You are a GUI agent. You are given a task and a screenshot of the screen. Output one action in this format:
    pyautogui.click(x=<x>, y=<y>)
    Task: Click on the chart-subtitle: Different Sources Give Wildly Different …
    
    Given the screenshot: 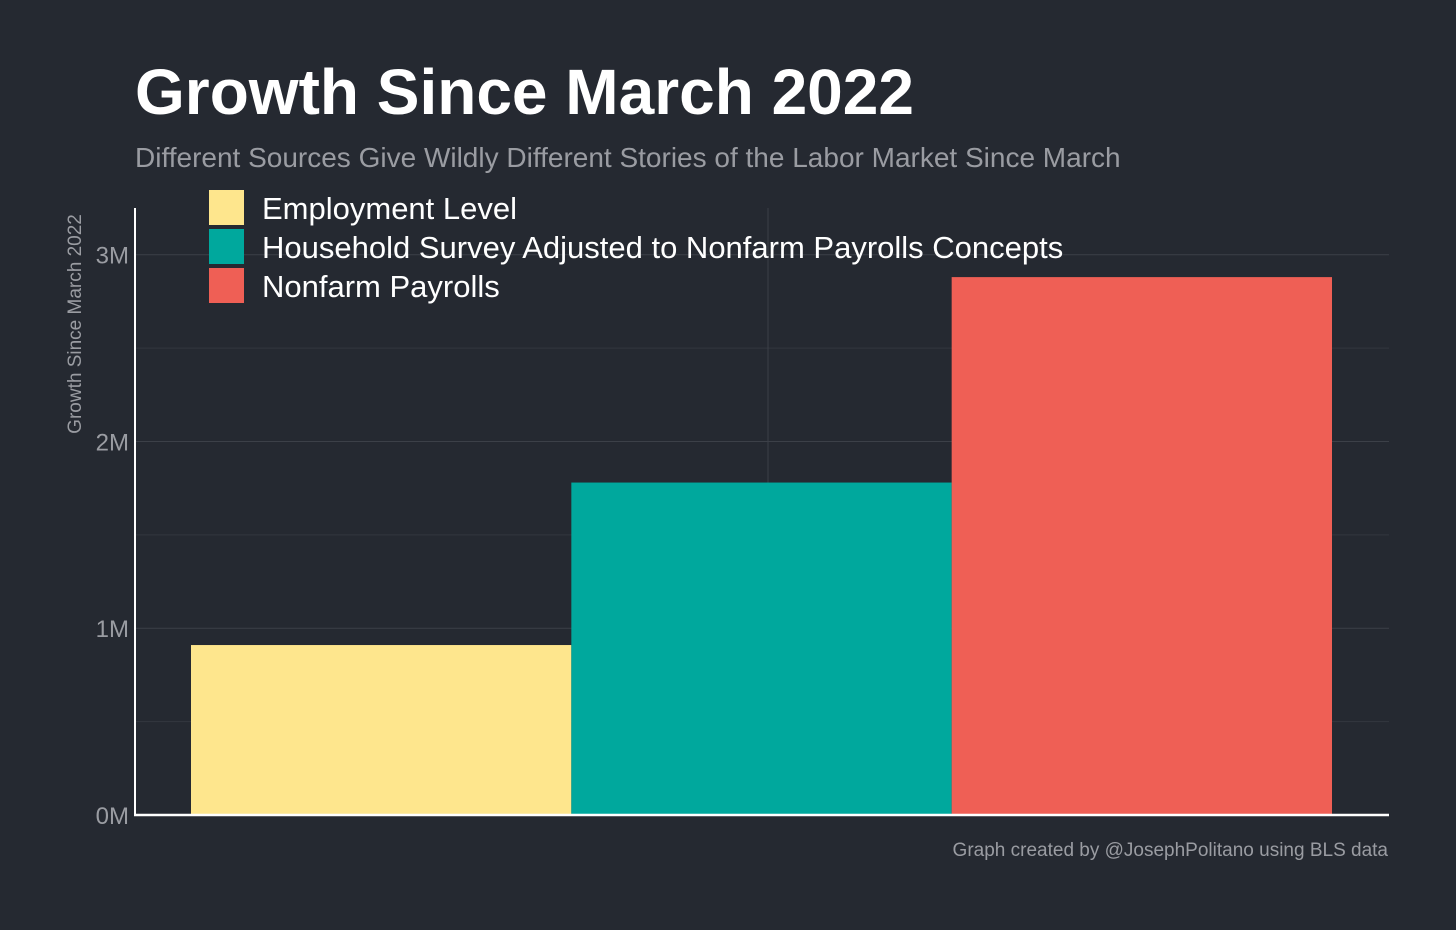 What is the action you would take?
    pyautogui.click(x=628, y=157)
    